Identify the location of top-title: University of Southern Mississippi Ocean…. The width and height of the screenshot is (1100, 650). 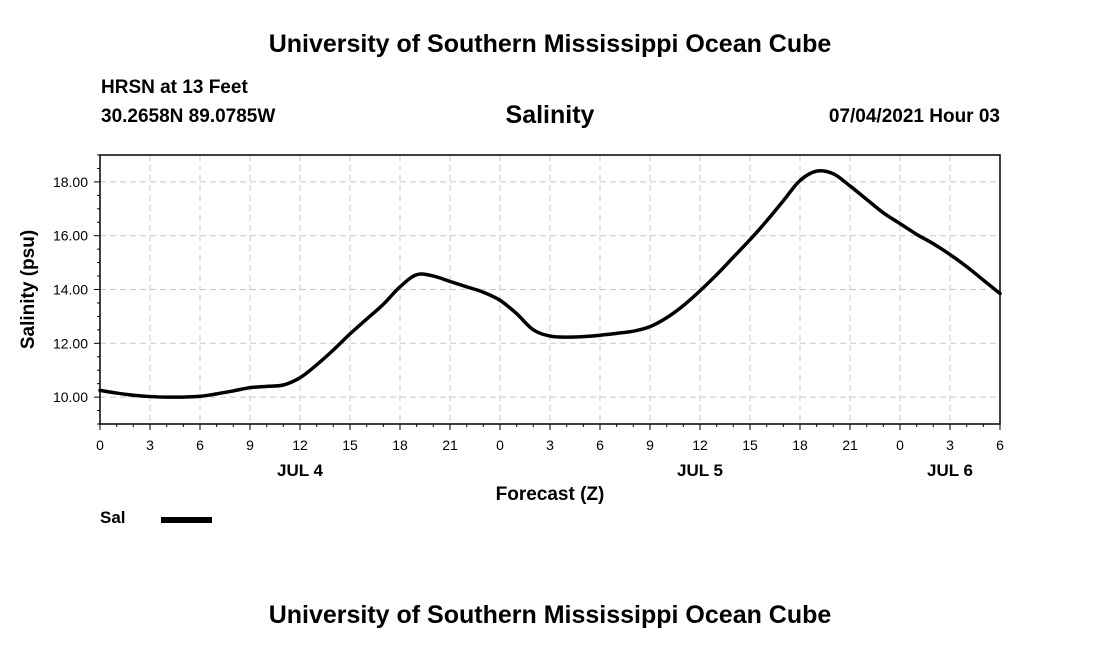
(550, 44).